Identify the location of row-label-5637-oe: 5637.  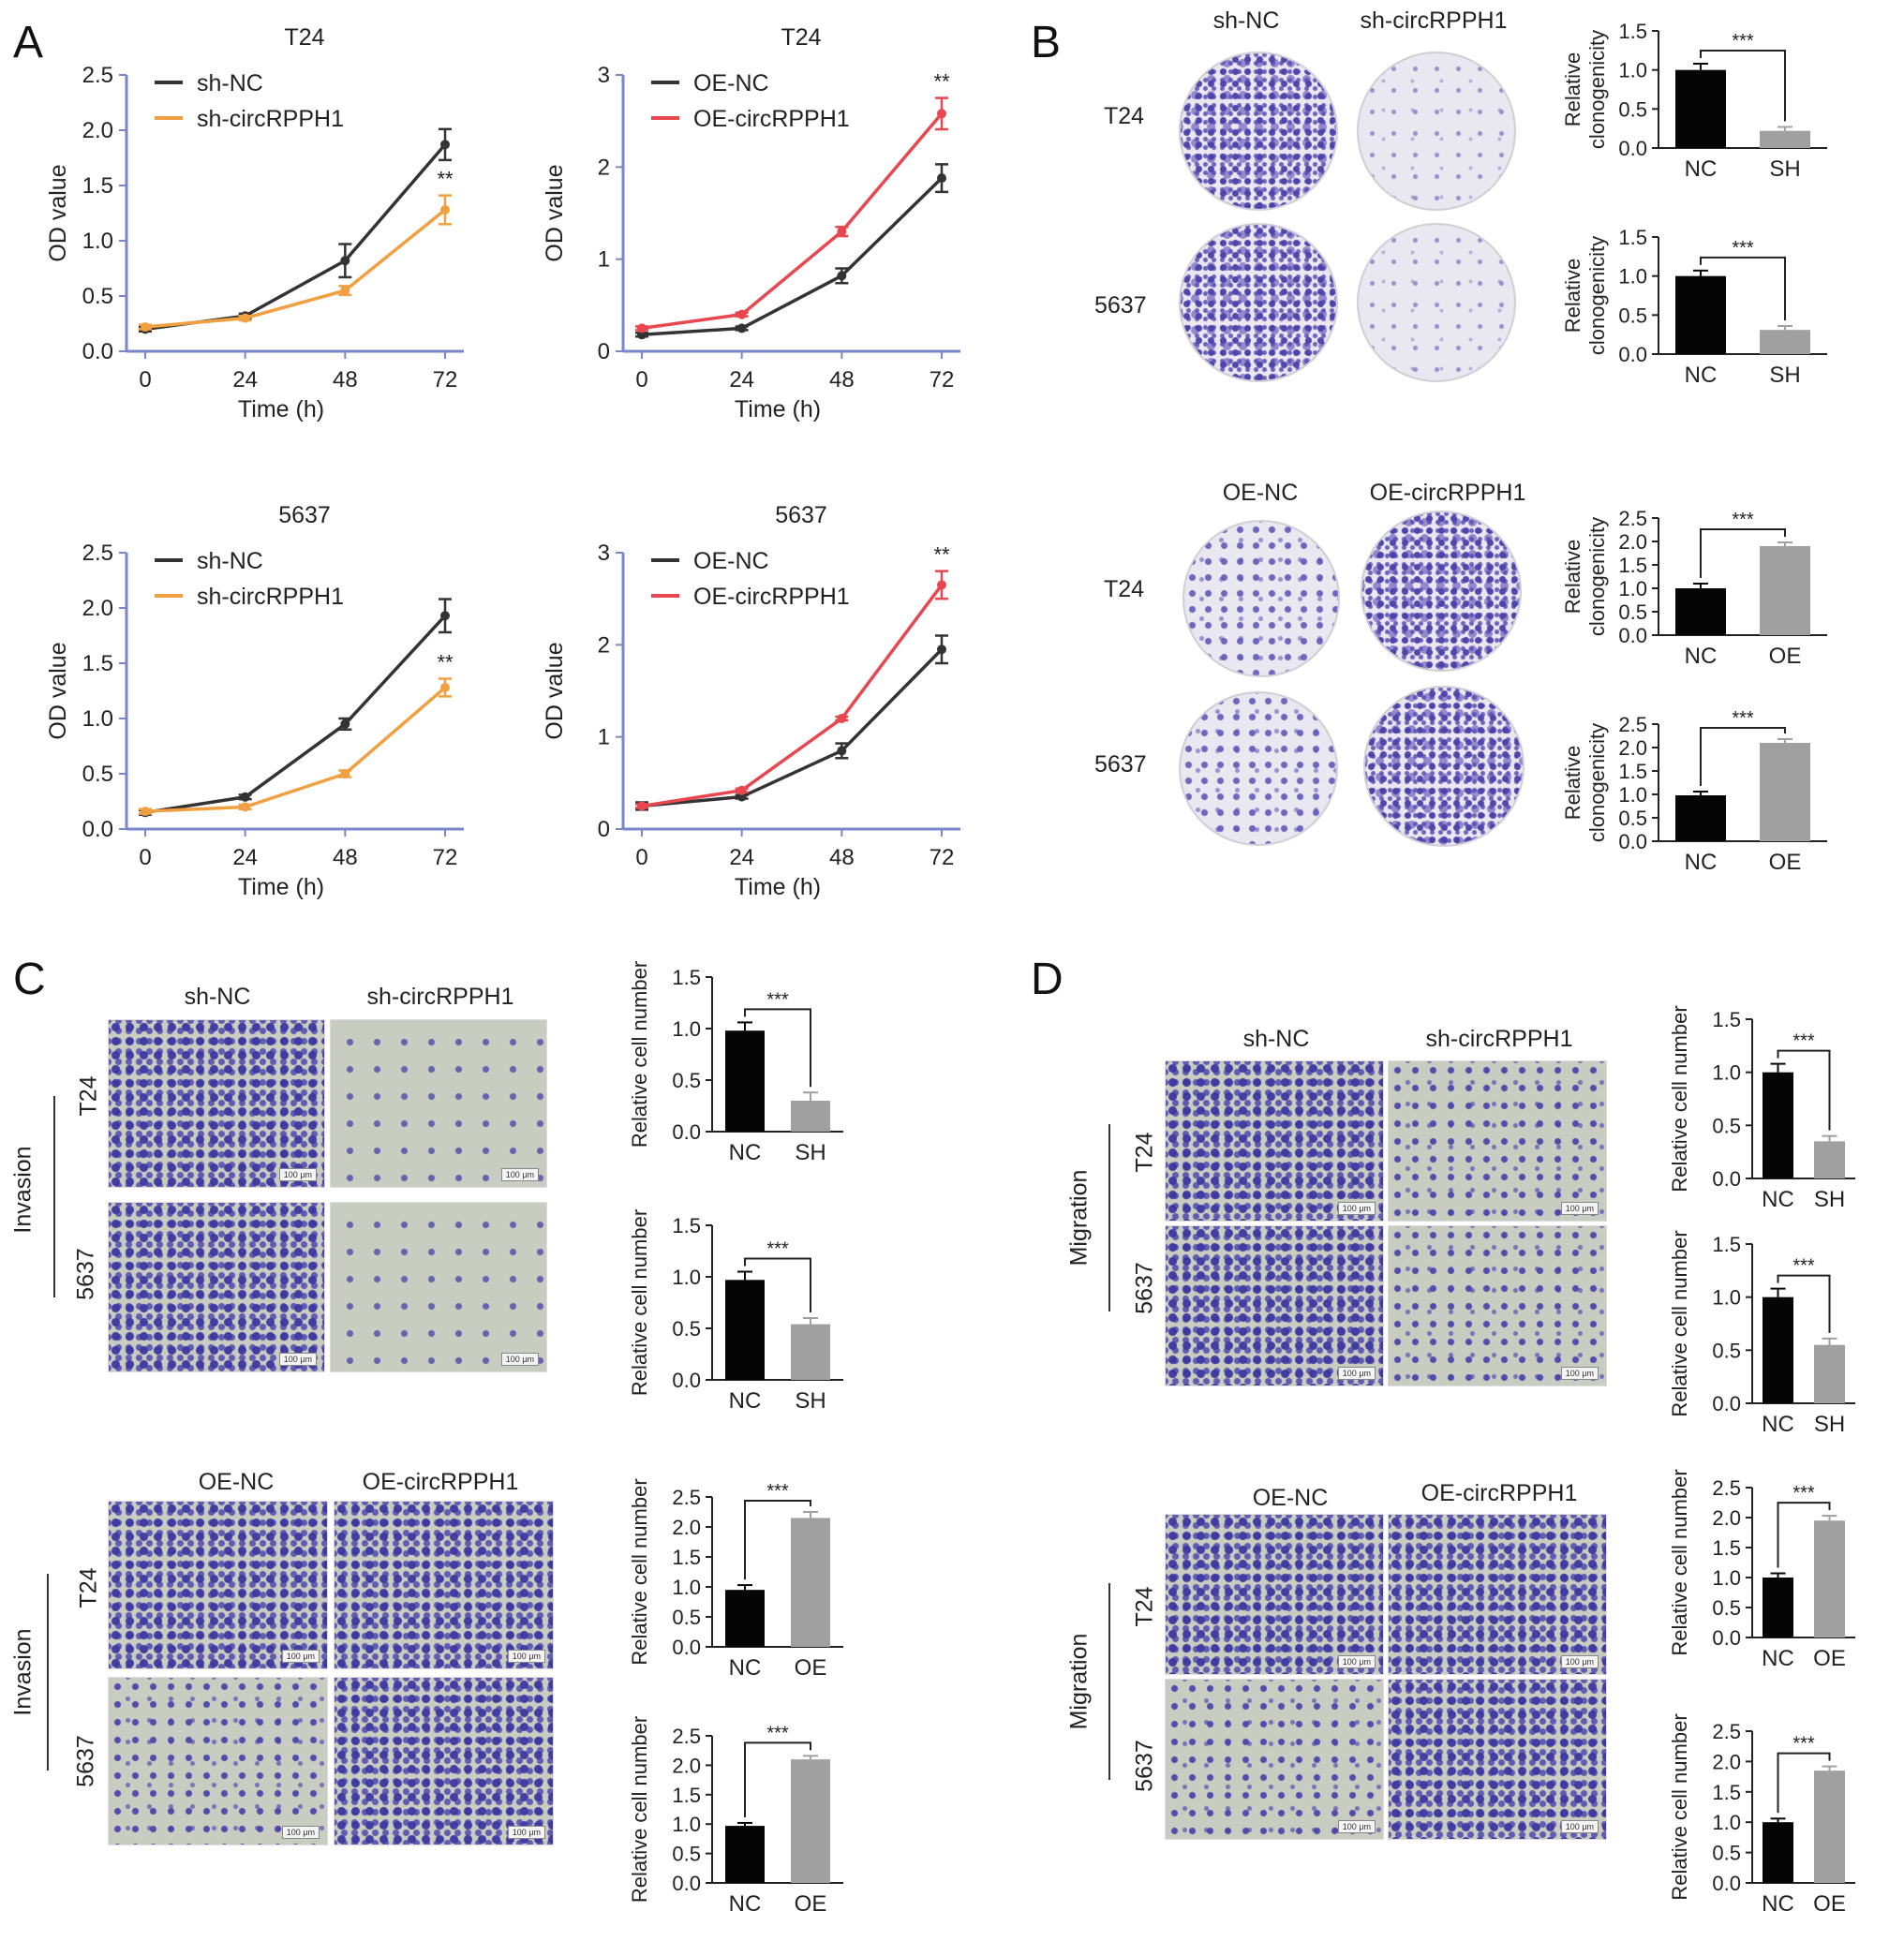
(1120, 764).